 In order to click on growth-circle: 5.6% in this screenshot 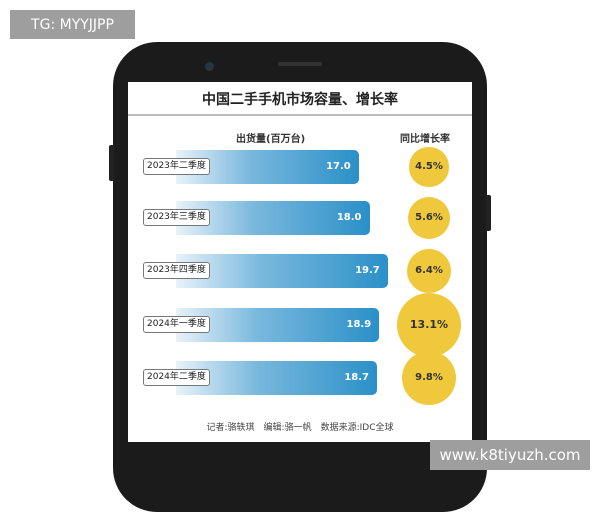, I will do `click(429, 218)`.